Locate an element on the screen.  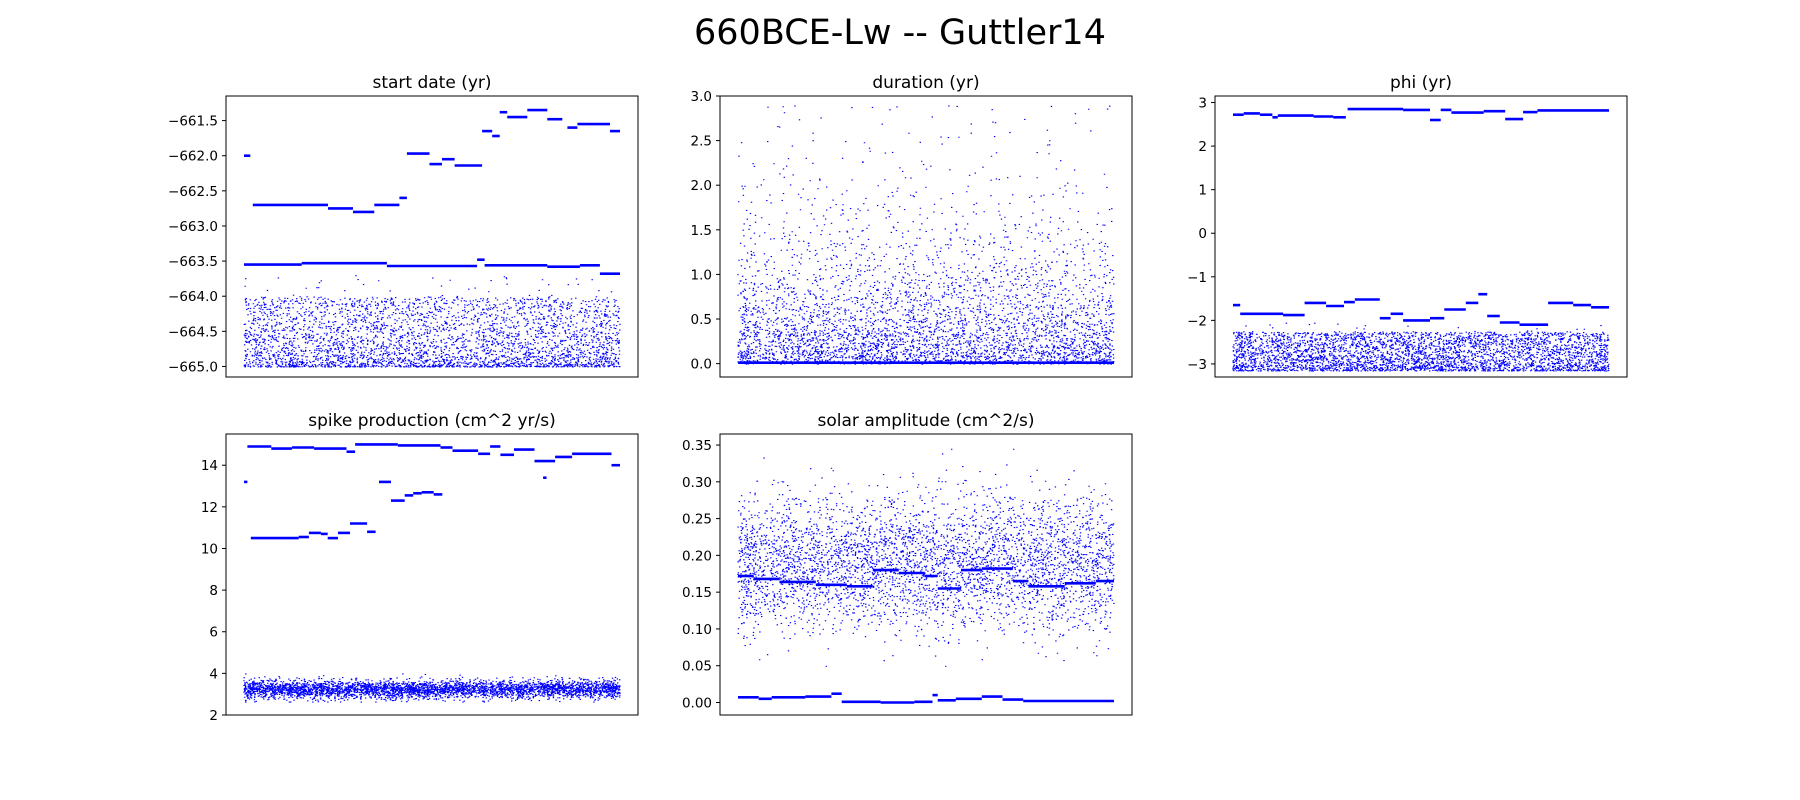
y-tick-label: 14 is located at coordinates (209, 466).